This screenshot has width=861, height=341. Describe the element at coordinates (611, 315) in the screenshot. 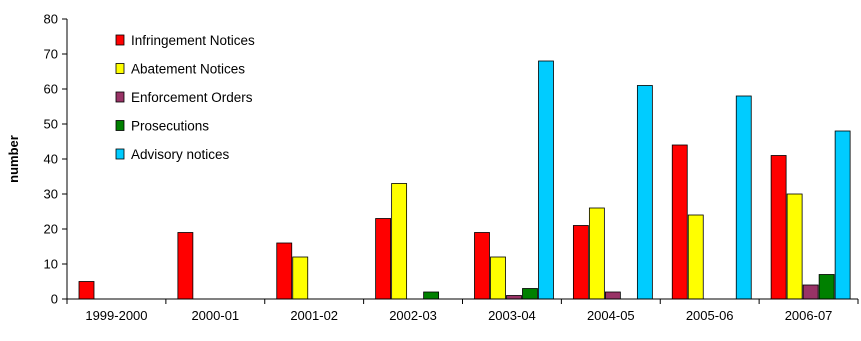

I see `x-tick-label-2004-05: 2004-05` at that location.